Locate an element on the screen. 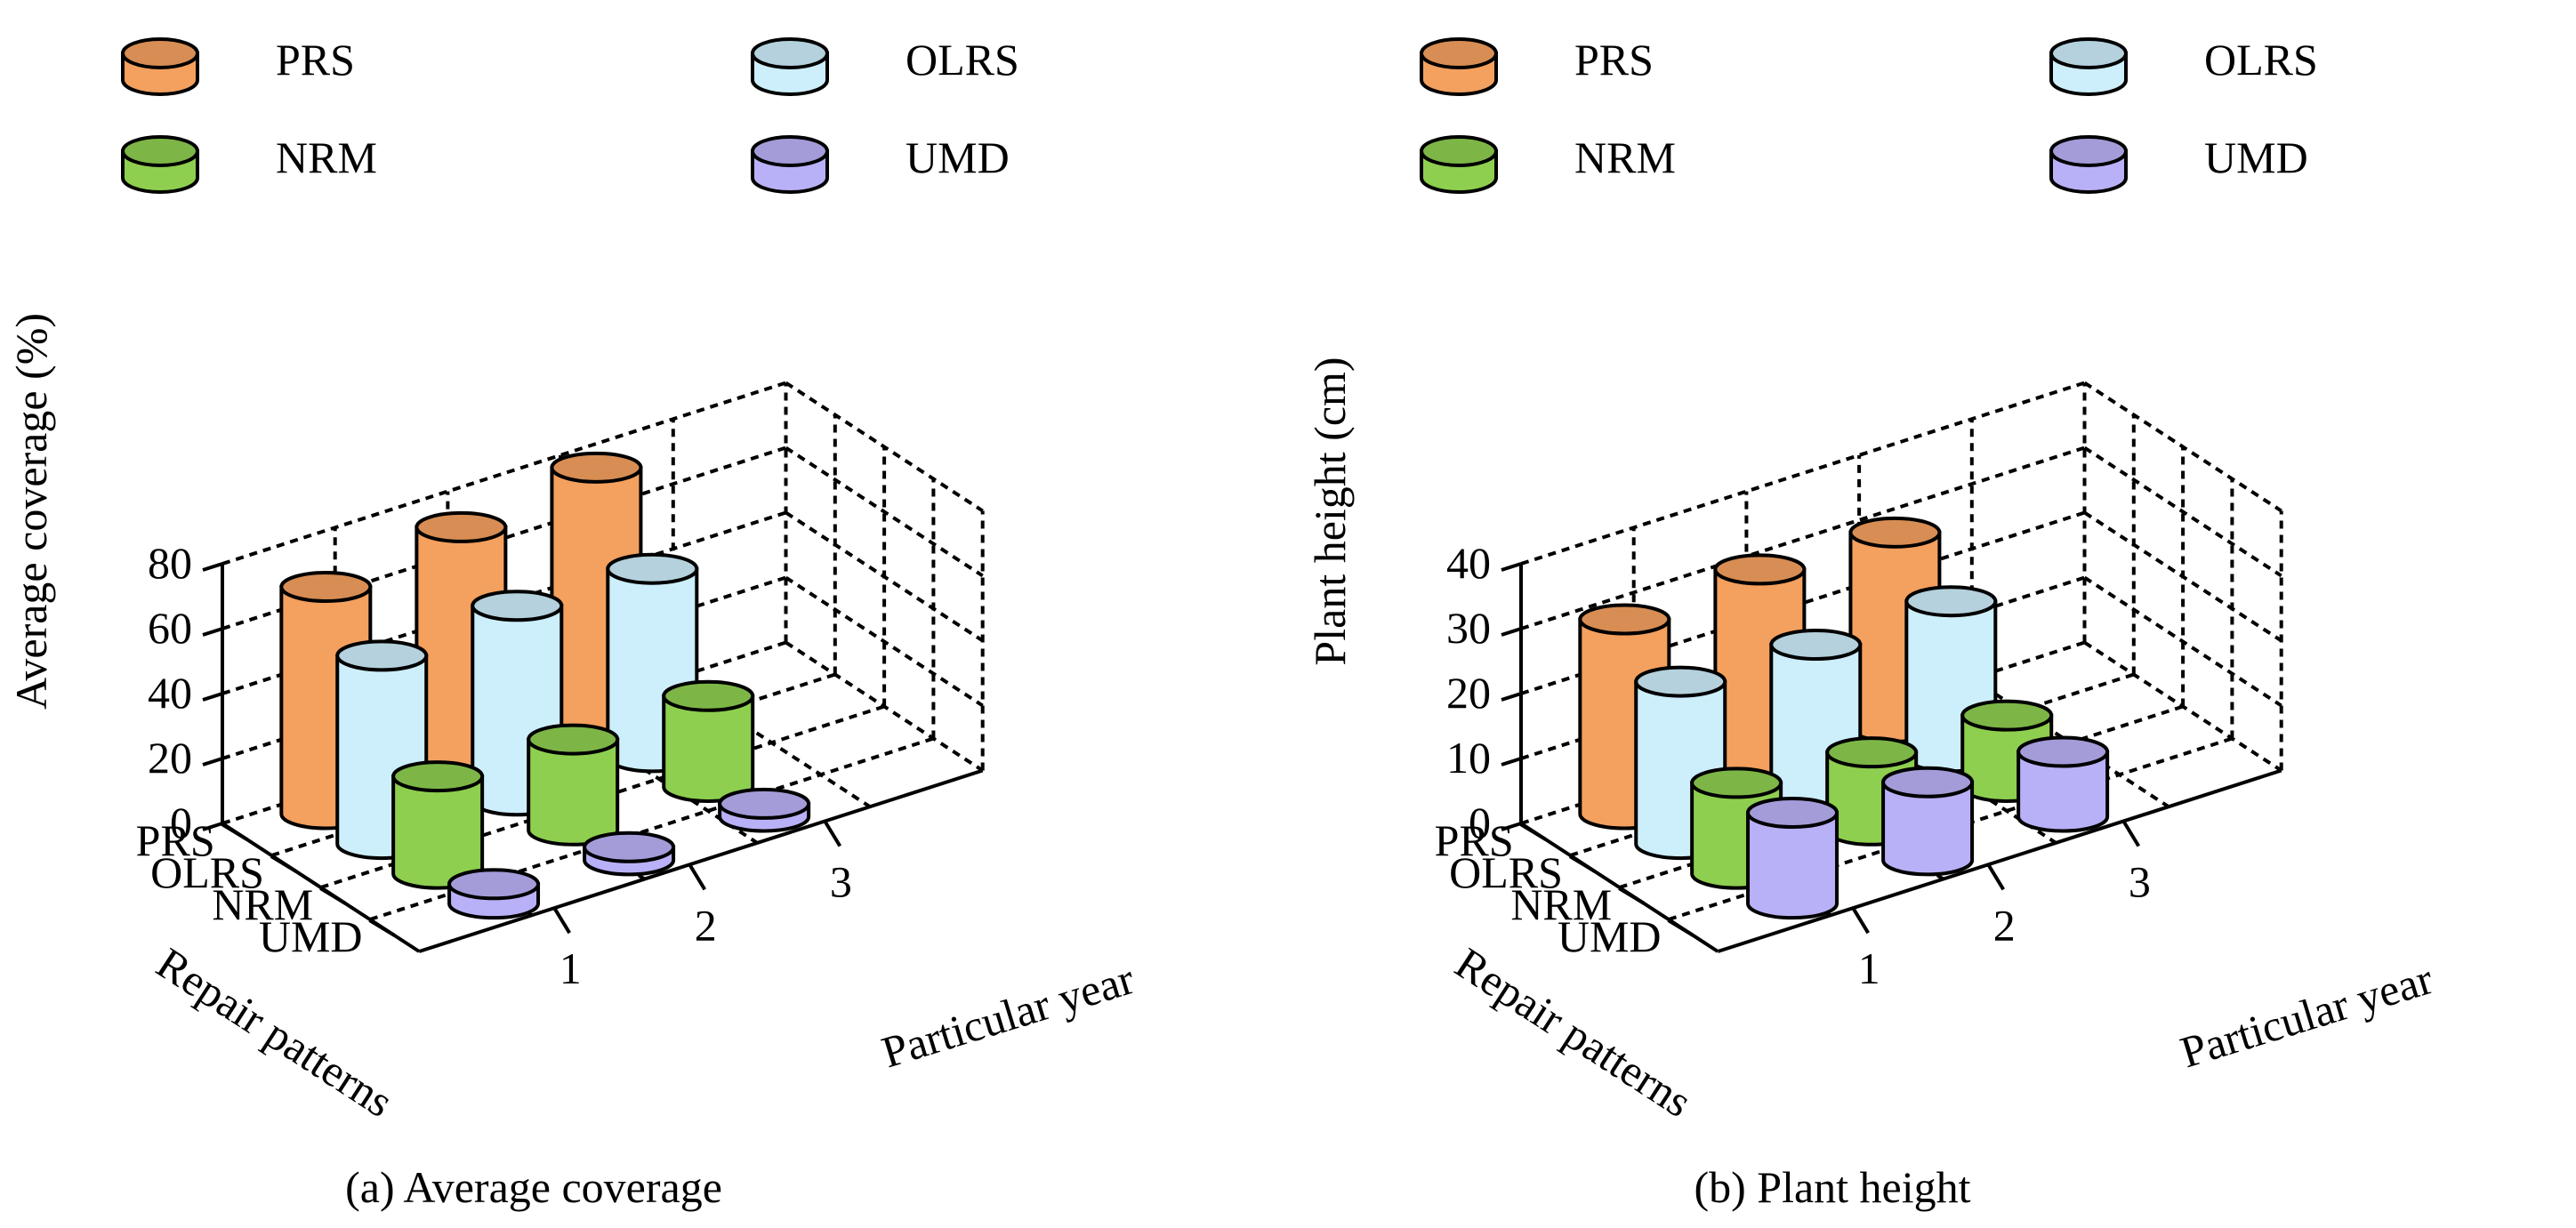  x-axis-title: Particular year is located at coordinates (2307, 1015).